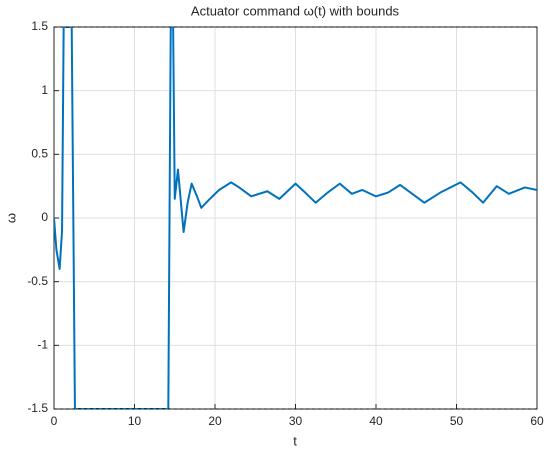  Describe the element at coordinates (39, 154) in the screenshot. I see `y-tick-label: 0.5` at that location.